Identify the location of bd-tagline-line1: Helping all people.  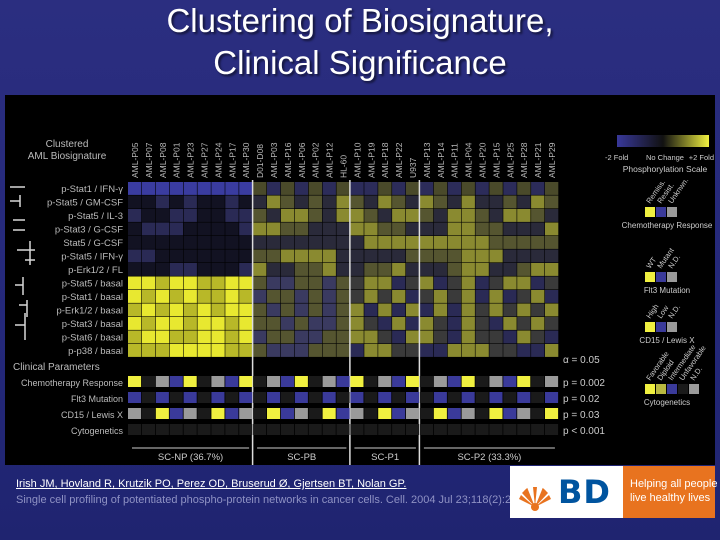
(674, 484).